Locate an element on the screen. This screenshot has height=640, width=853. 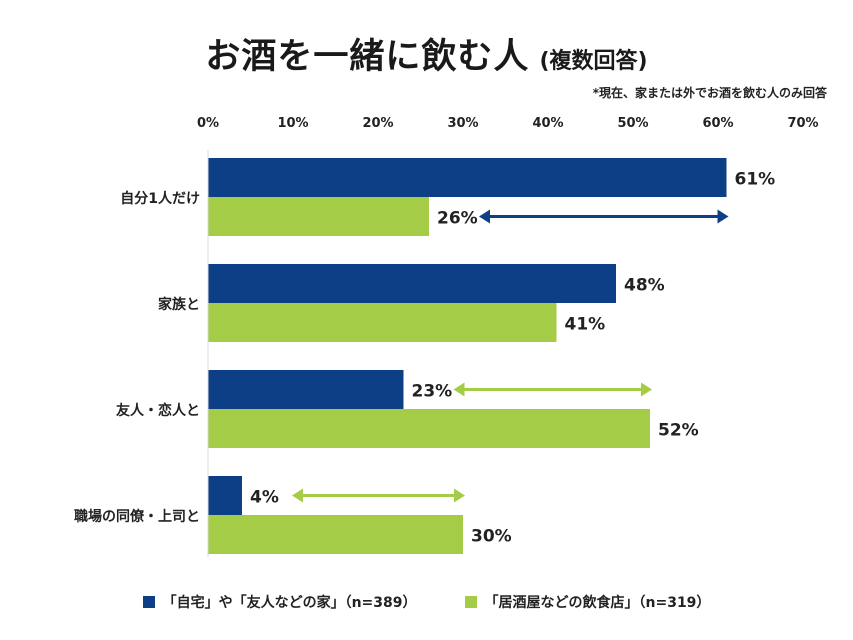
legend-swatch-home is located at coordinates (148, 602).